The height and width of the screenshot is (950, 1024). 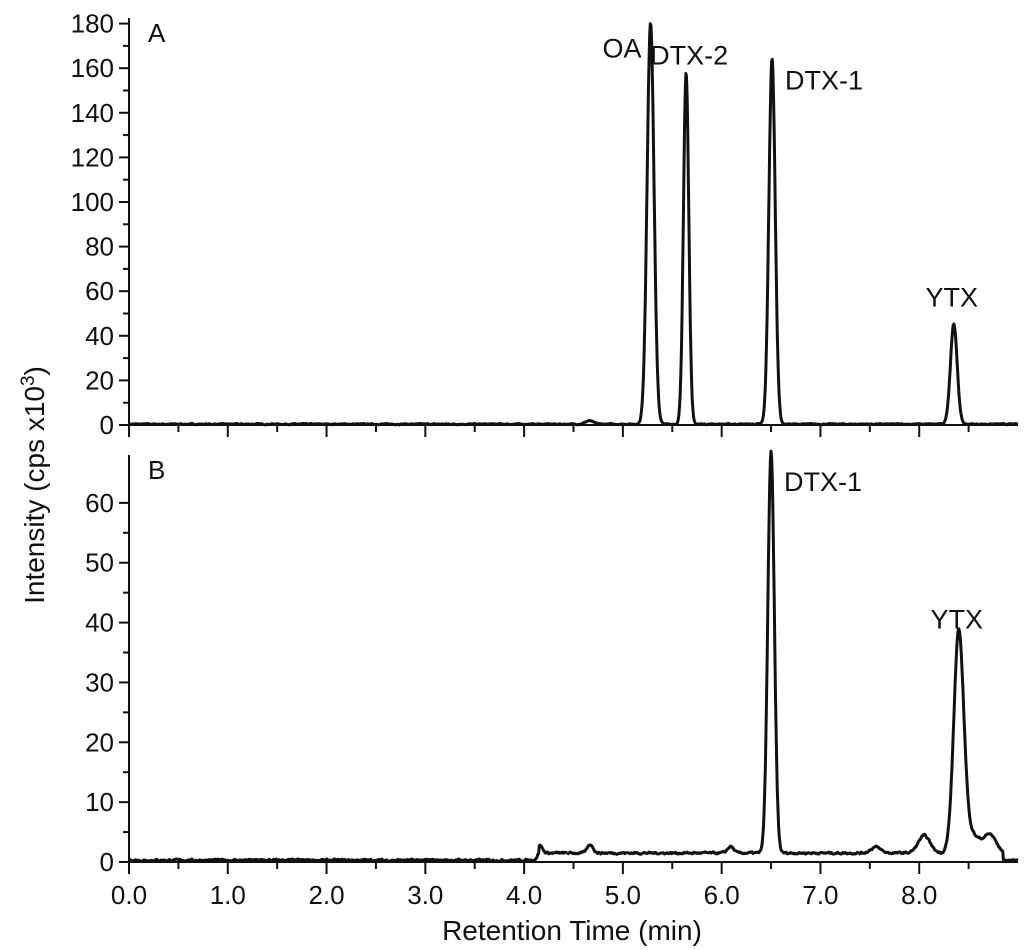 I want to click on x-tick-label: 3.0, so click(x=425, y=895).